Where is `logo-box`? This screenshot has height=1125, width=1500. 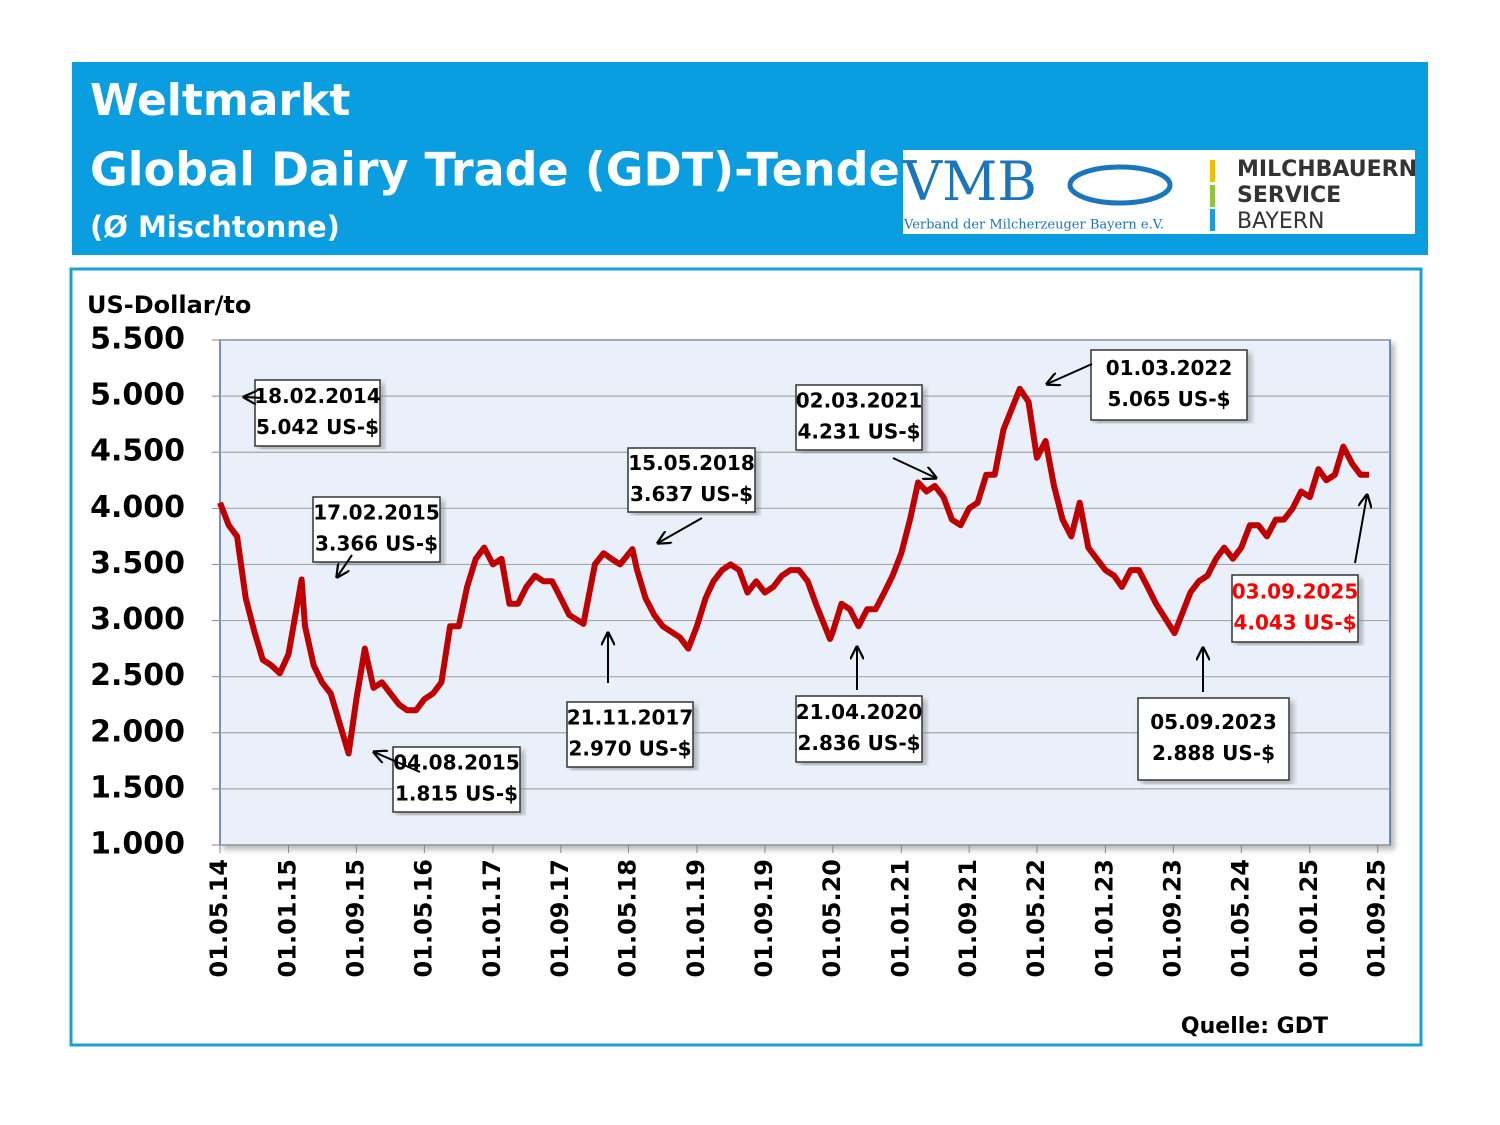
logo-box is located at coordinates (1159, 192).